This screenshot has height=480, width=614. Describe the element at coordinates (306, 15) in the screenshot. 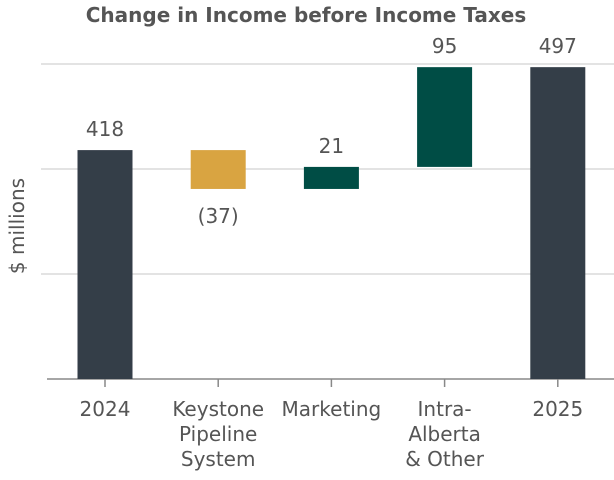

I see `chart-title: Change in Income before Income Taxes` at that location.